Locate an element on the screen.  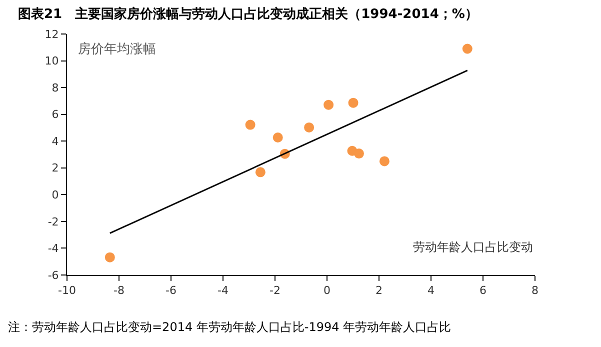
x-tick-label: 6 is located at coordinates (483, 291).